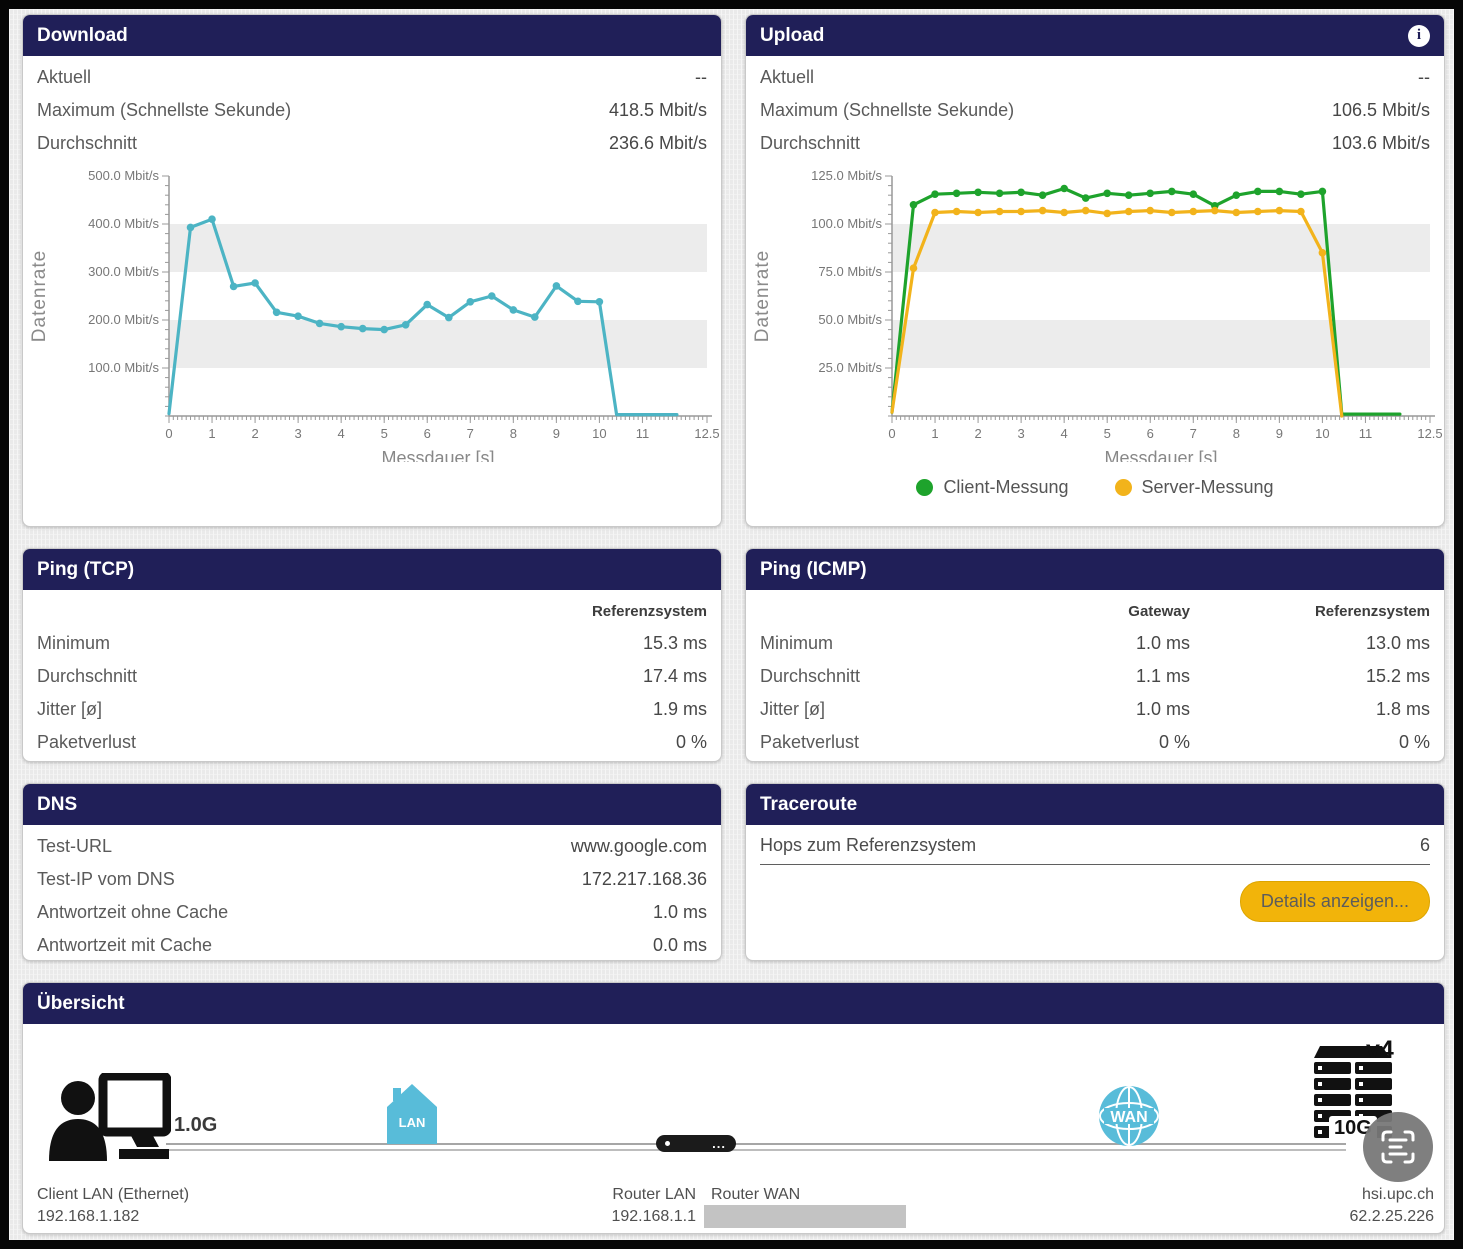 The image size is (1463, 1249). Describe the element at coordinates (1419, 35) in the screenshot. I see `info-icon: i` at that location.